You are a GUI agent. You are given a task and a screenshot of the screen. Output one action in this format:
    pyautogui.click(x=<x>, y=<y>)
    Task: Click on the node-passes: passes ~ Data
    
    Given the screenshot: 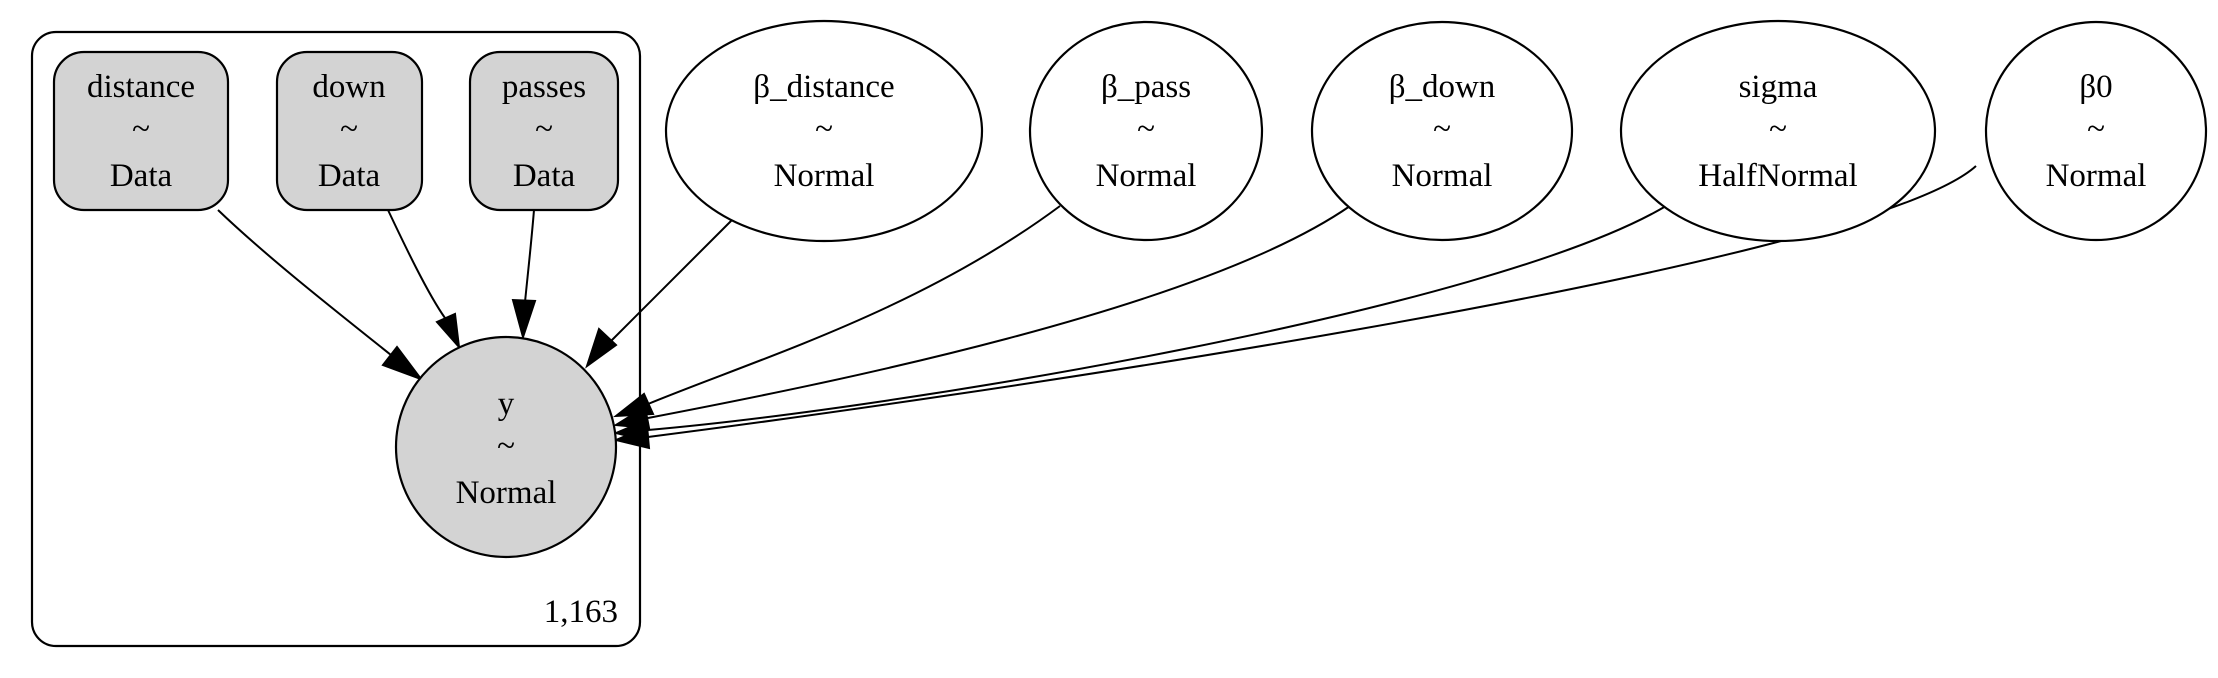 What is the action you would take?
    pyautogui.click(x=544, y=131)
    